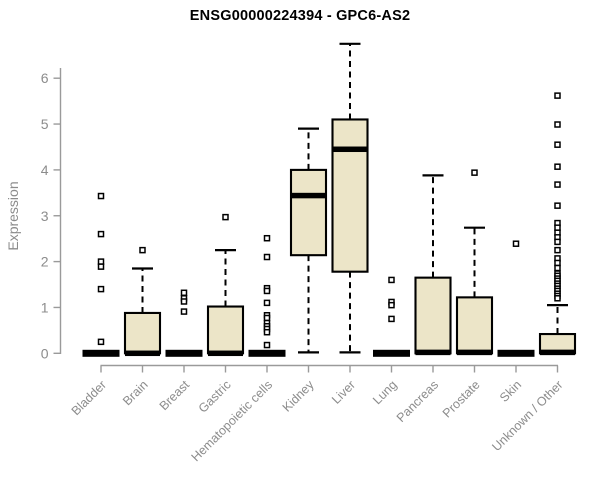  What do you see at coordinates (298, 395) in the screenshot?
I see `x-category-label-kidney: Kidney` at bounding box center [298, 395].